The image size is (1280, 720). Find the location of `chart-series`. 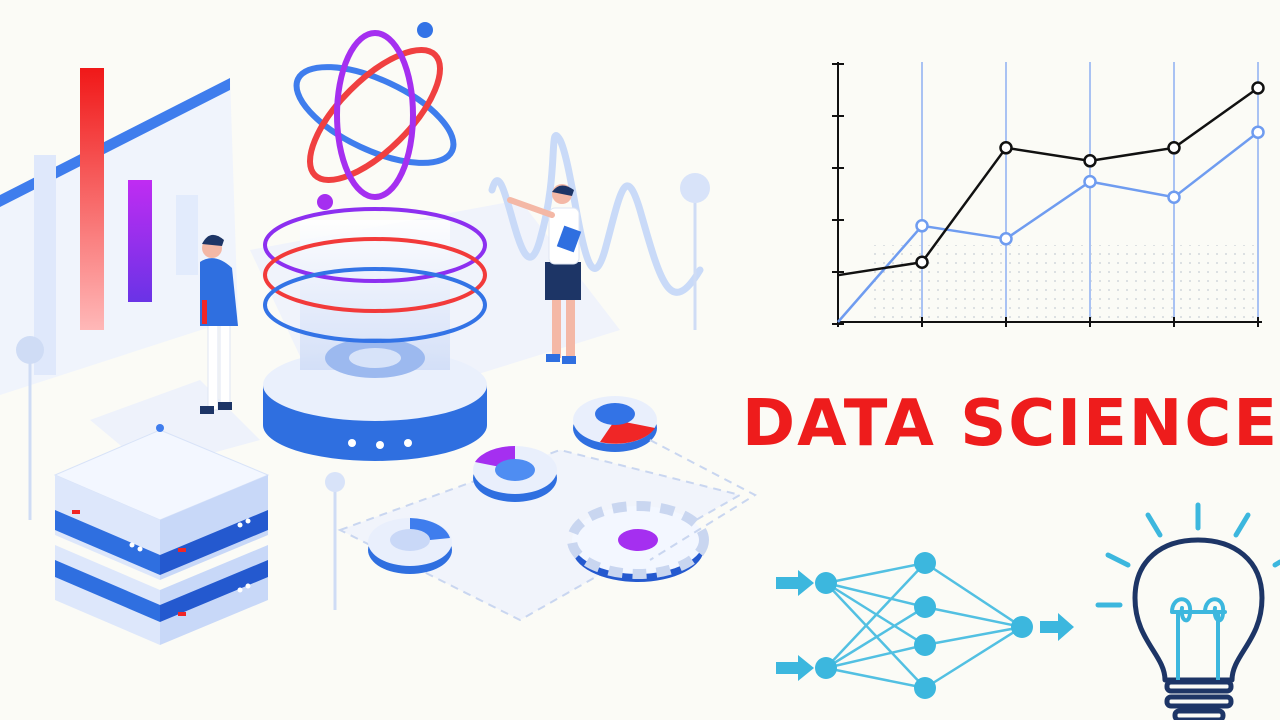

chart-series is located at coordinates (1051, 202).